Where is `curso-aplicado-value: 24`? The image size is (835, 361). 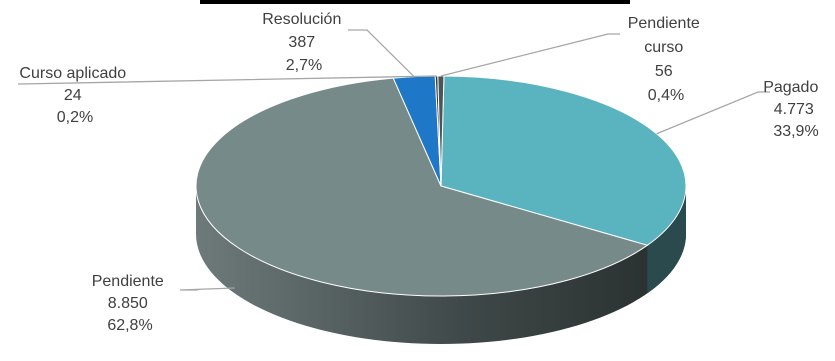
curso-aplicado-value: 24 is located at coordinates (73, 95).